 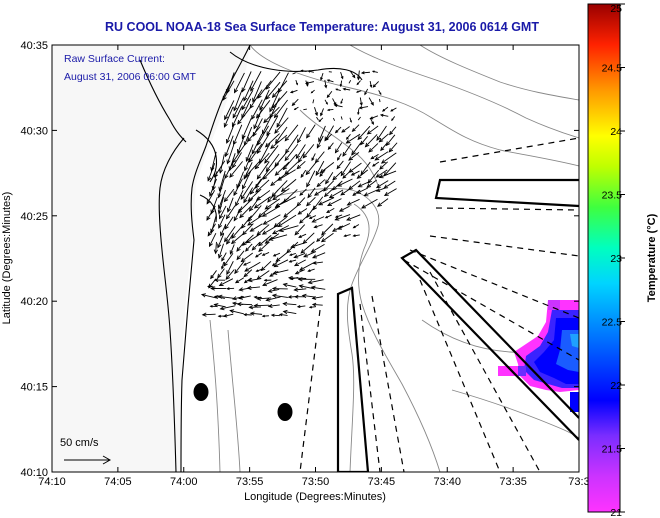 I want to click on scale-arrow, so click(x=88, y=460).